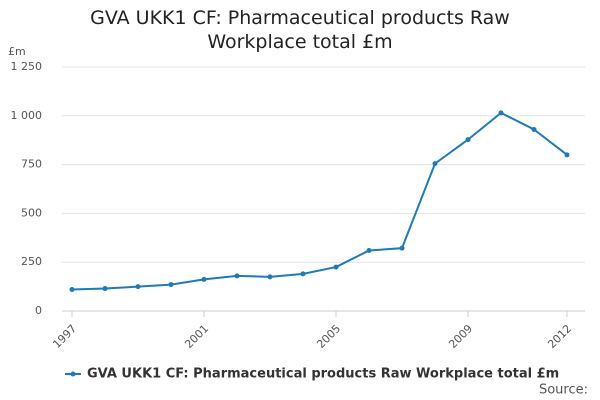  What do you see at coordinates (38, 310) in the screenshot?
I see `y-tick-label: 0` at bounding box center [38, 310].